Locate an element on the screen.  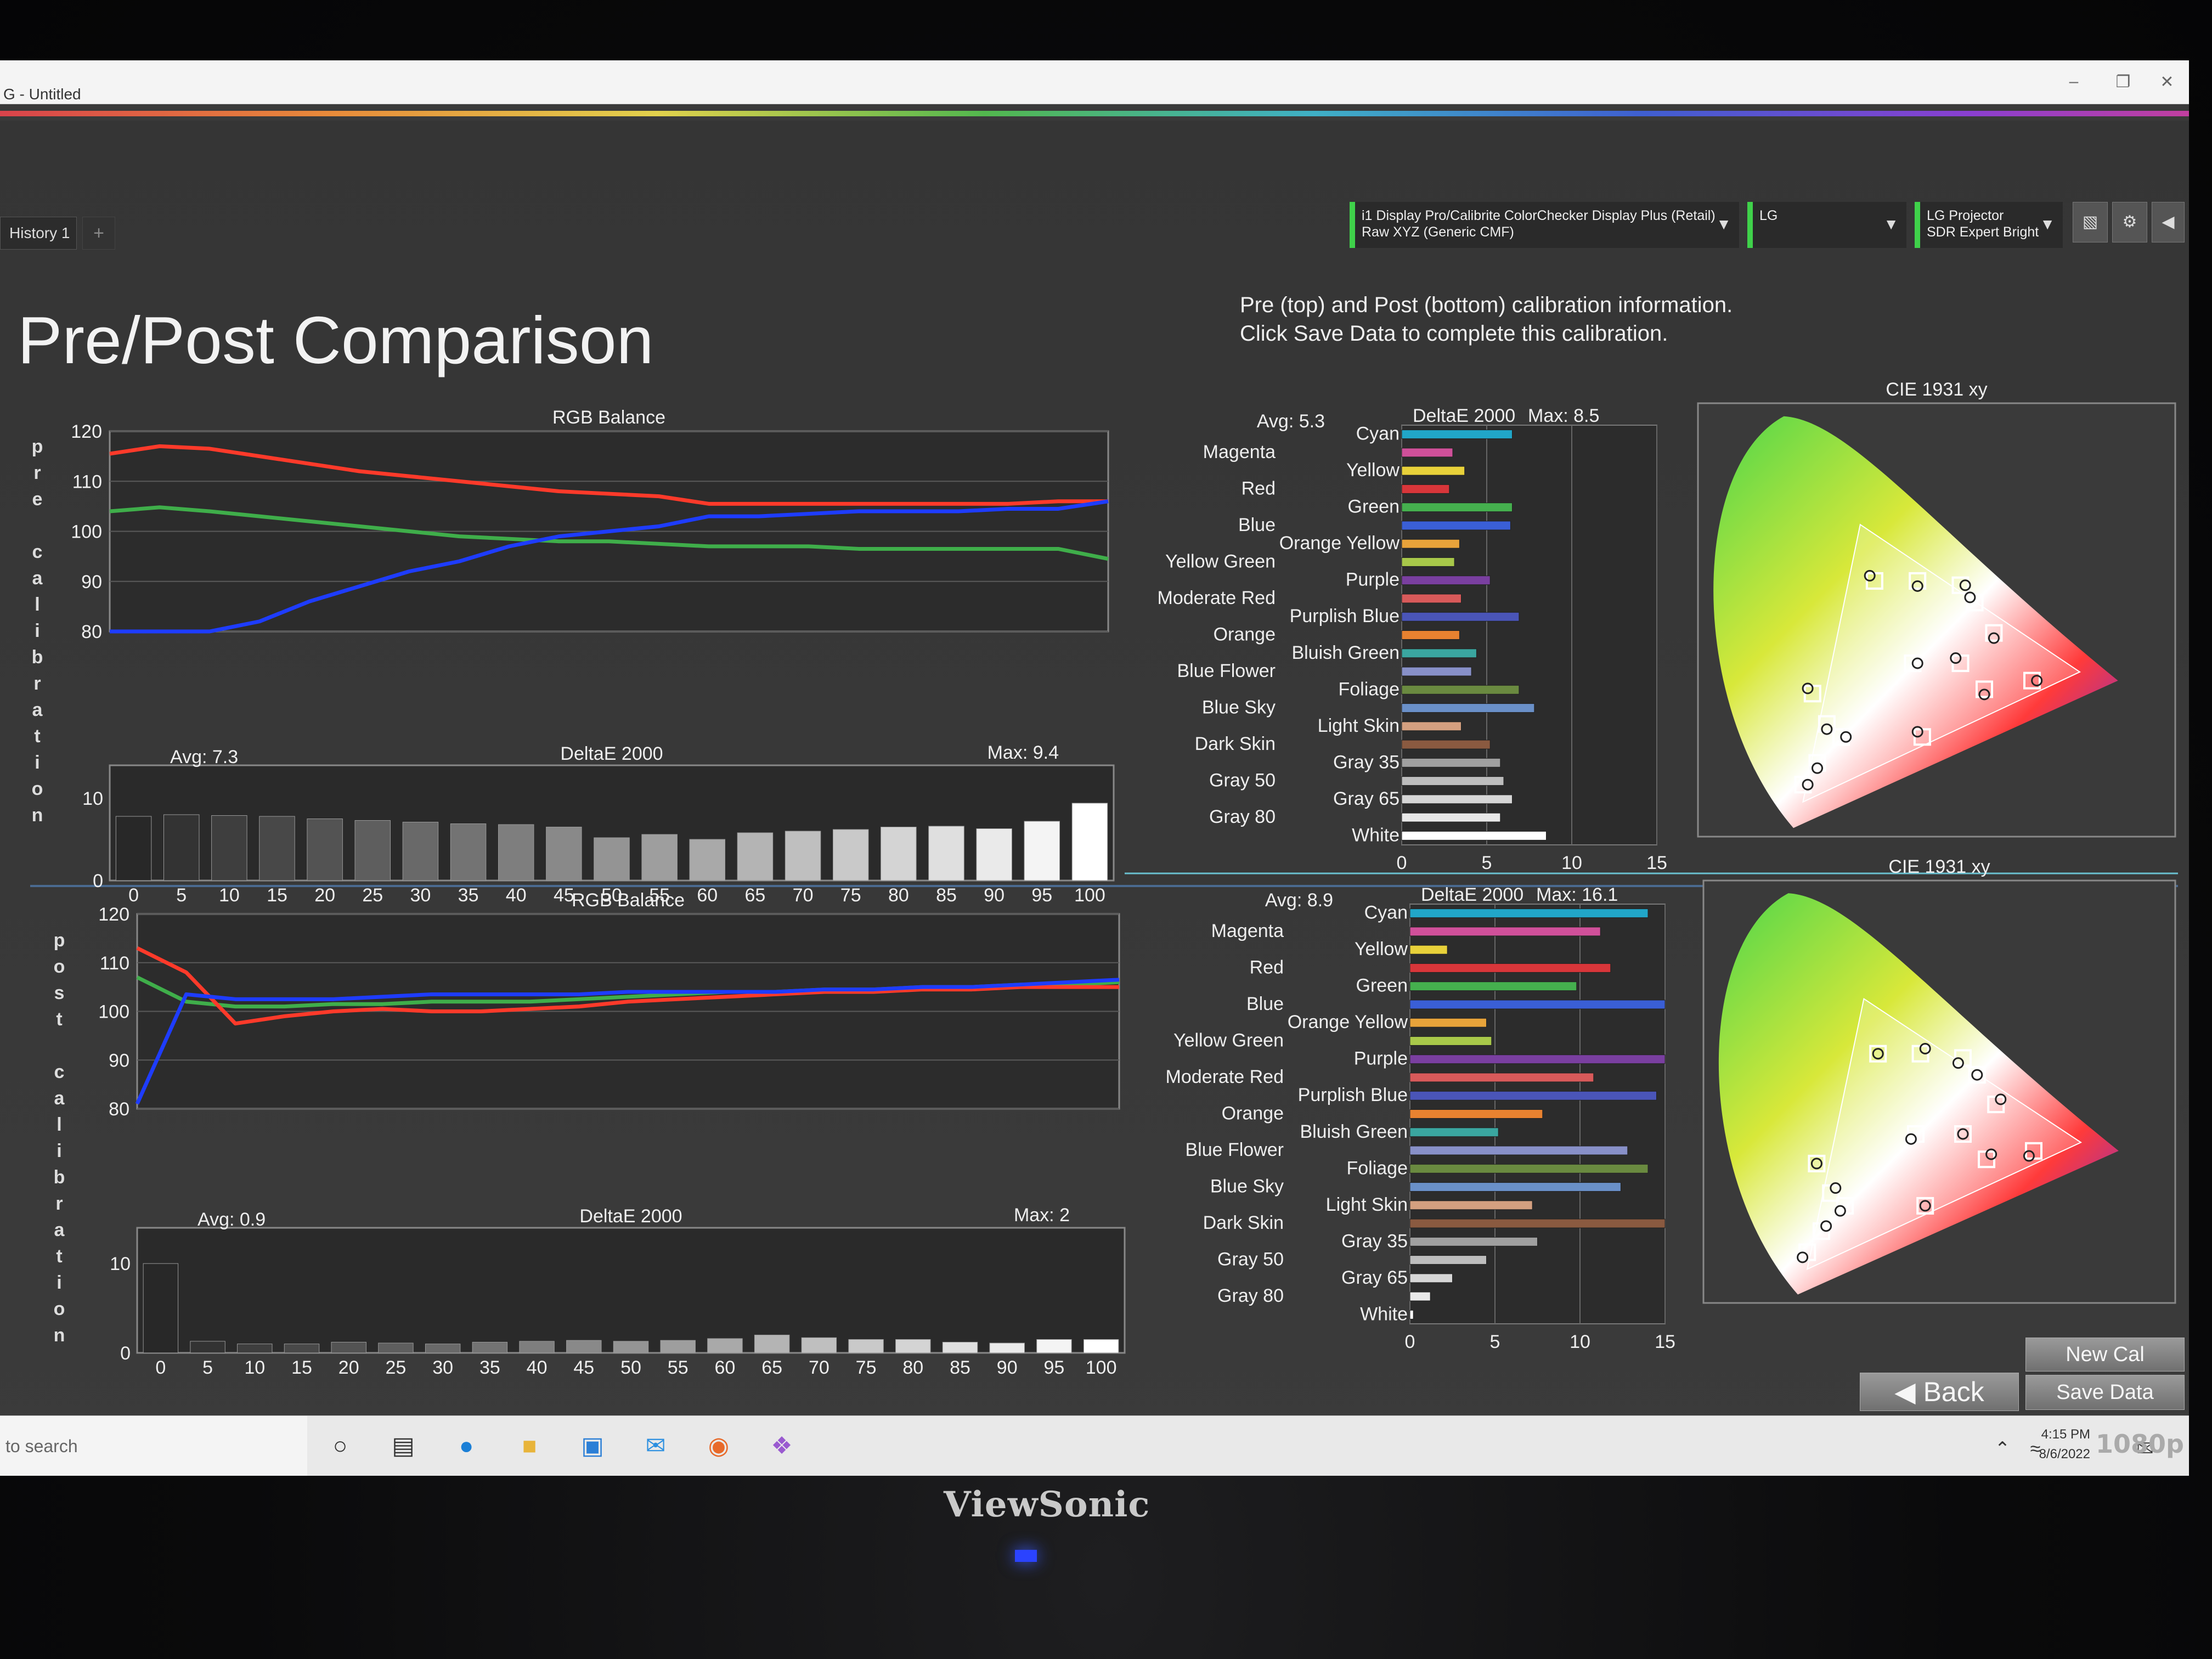
close-icon: ✕ is located at coordinates (2167, 82).